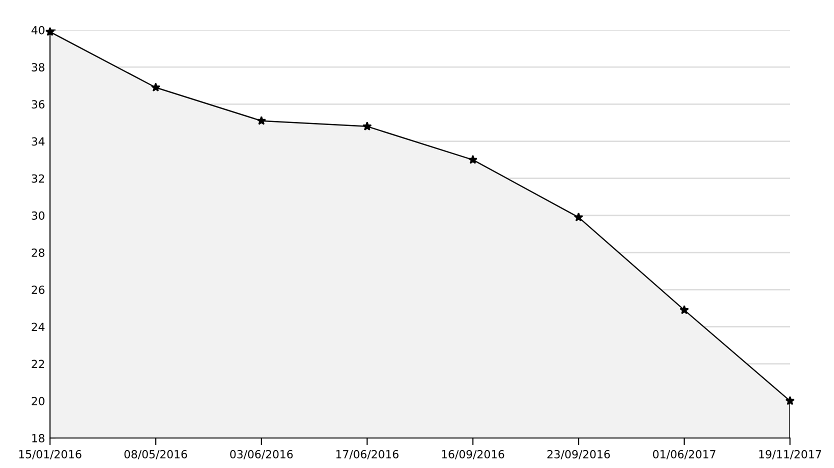 This screenshot has height=468, width=834. Describe the element at coordinates (578, 455) in the screenshot. I see `x-tick-label: 23/09/2016` at that location.